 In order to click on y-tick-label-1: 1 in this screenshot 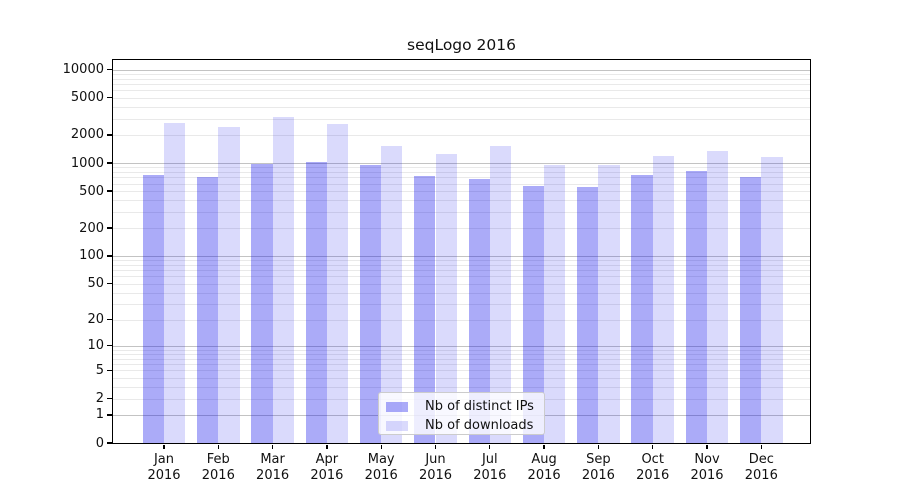, I will do `click(99, 415)`.